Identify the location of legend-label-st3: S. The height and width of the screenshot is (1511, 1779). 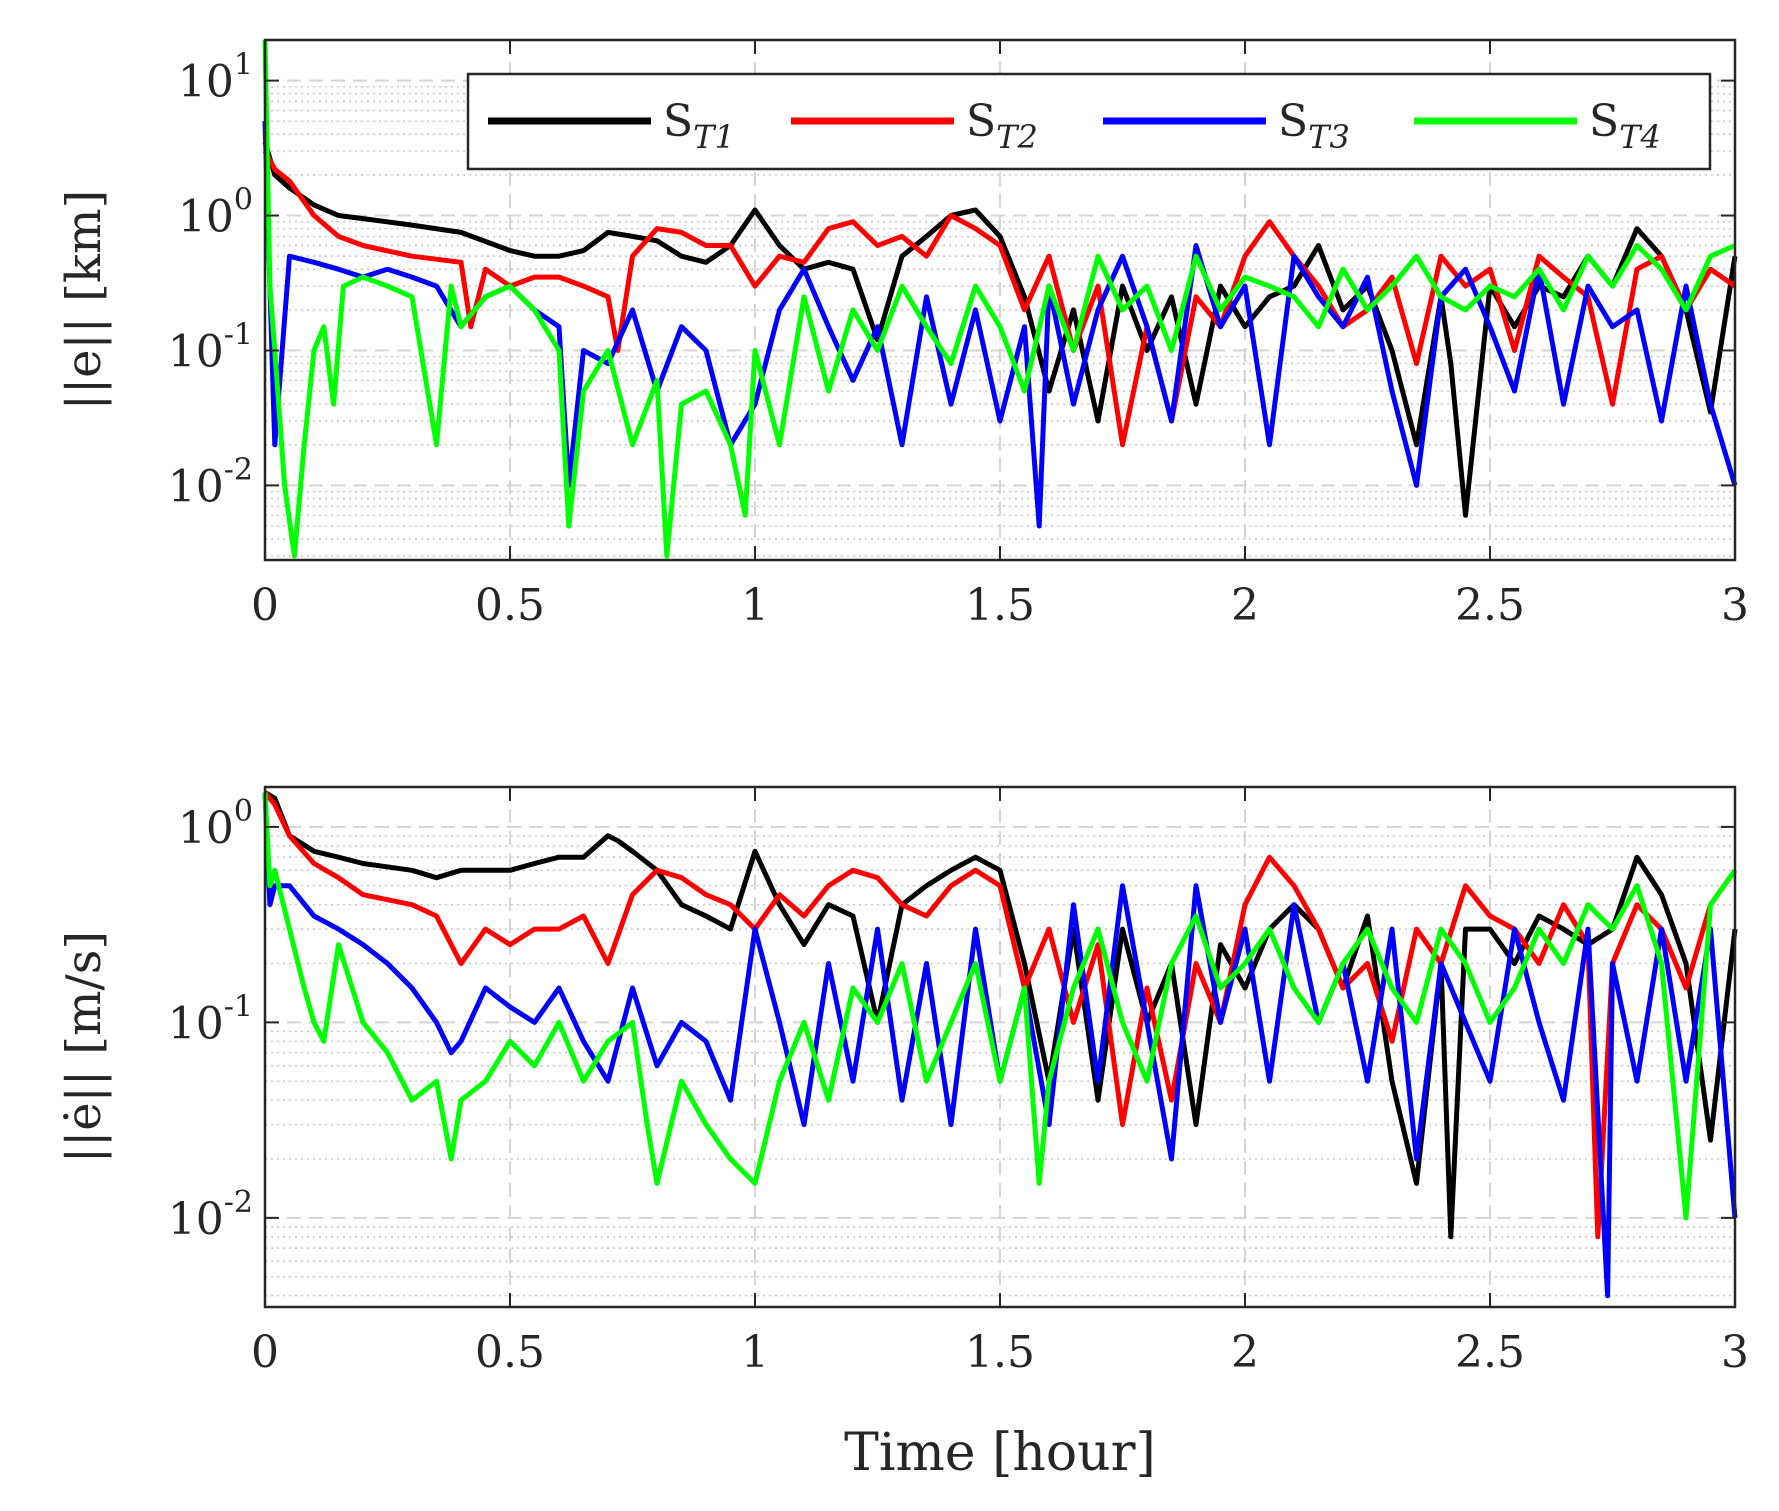
(1293, 121).